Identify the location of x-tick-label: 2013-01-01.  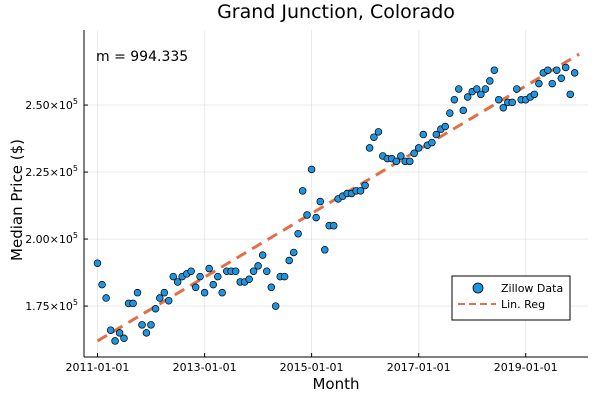
(205, 367).